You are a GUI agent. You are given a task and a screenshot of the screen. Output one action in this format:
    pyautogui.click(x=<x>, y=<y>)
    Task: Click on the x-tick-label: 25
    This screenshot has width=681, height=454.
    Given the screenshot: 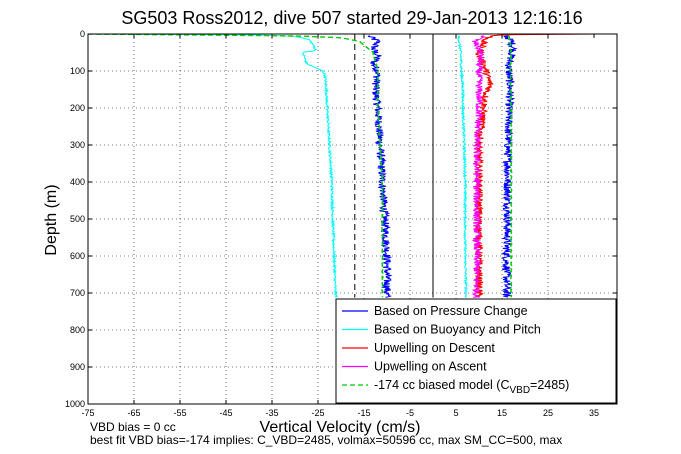 What is the action you would take?
    pyautogui.click(x=548, y=413)
    